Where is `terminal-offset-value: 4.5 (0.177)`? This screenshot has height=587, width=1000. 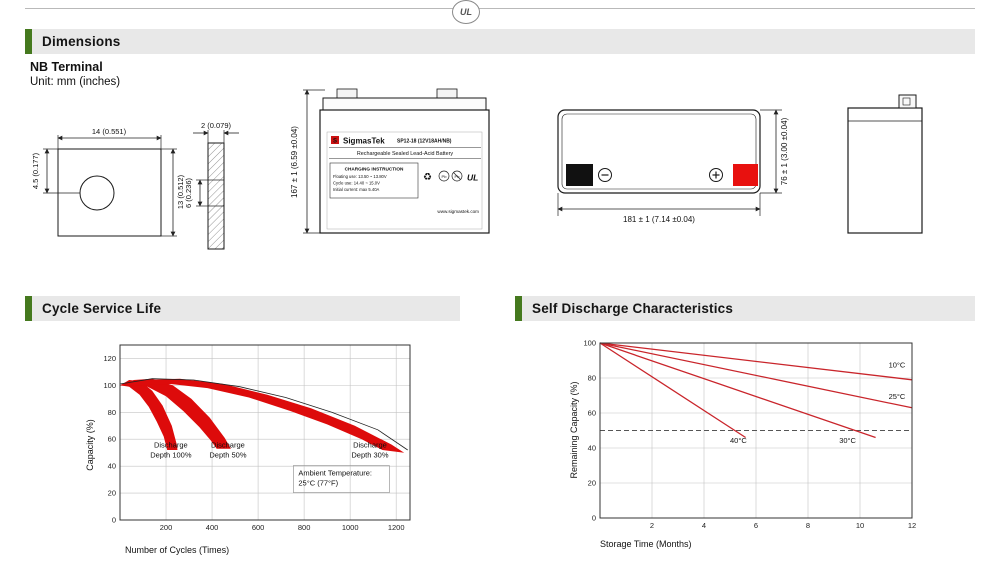 terminal-offset-value: 4.5 (0.177) is located at coordinates (35, 170).